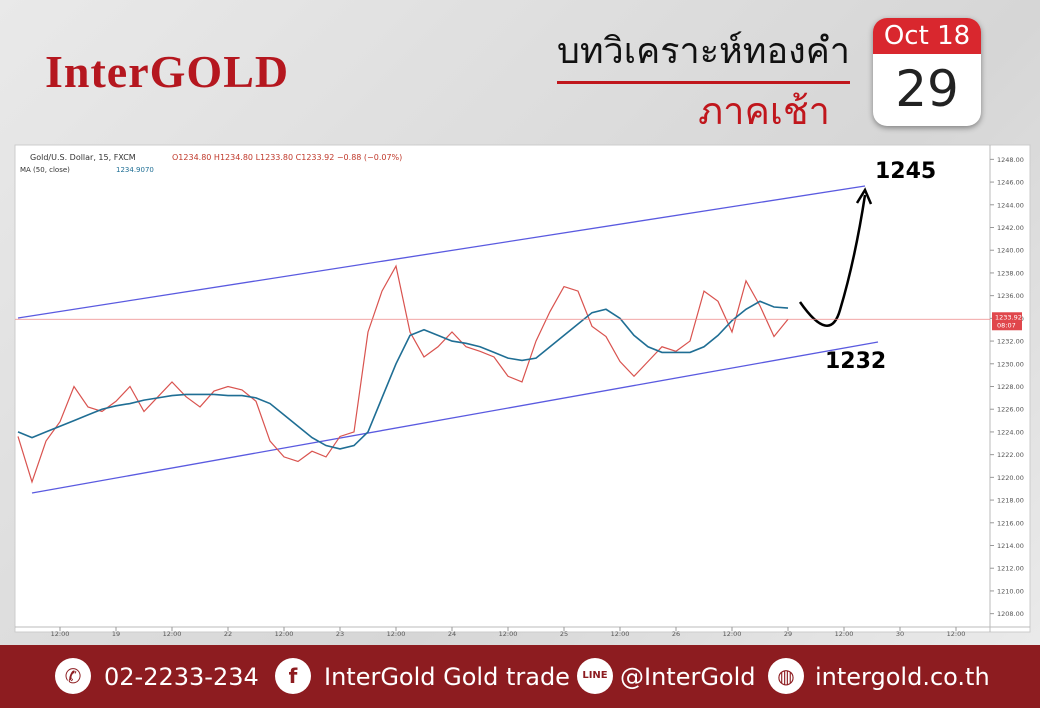  What do you see at coordinates (1010, 251) in the screenshot?
I see `y-tick-label: 1240.00` at bounding box center [1010, 251].